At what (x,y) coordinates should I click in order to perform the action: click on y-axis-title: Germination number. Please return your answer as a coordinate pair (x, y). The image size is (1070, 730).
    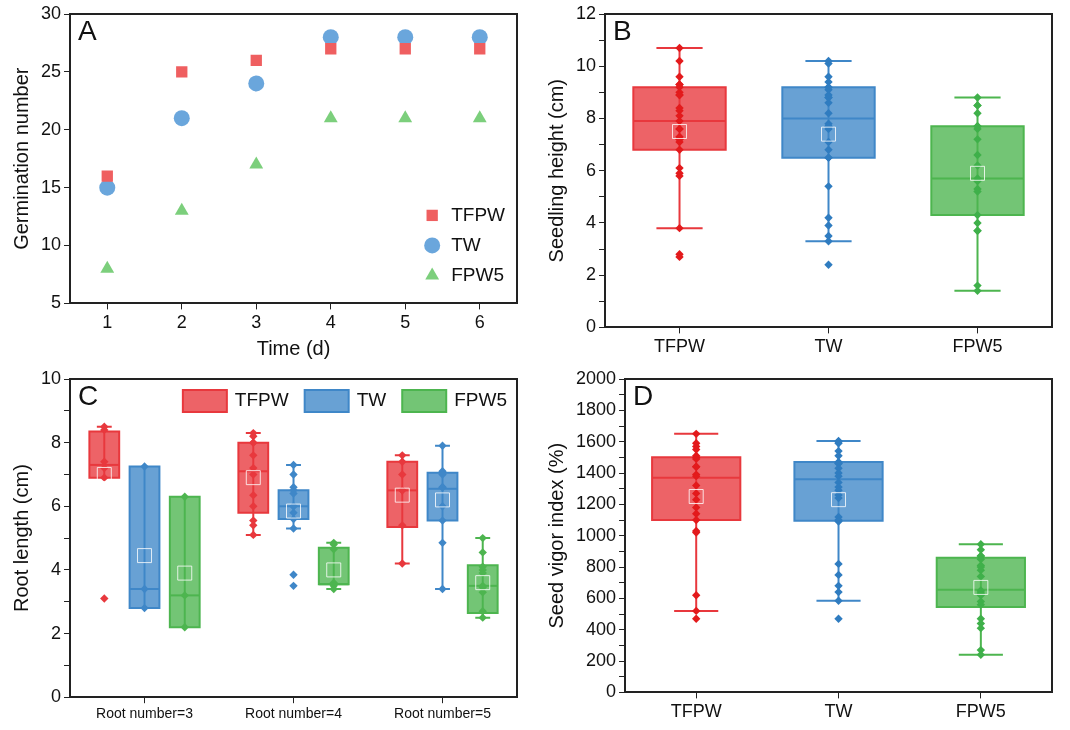
    Looking at the image, I should click on (20, 158).